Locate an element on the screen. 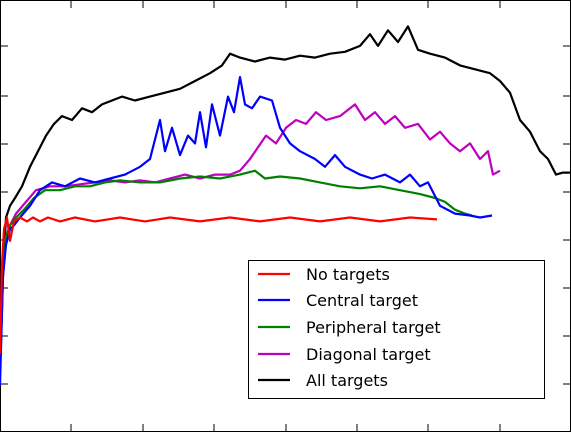  legend-label-central-target: Central target is located at coordinates (362, 300).